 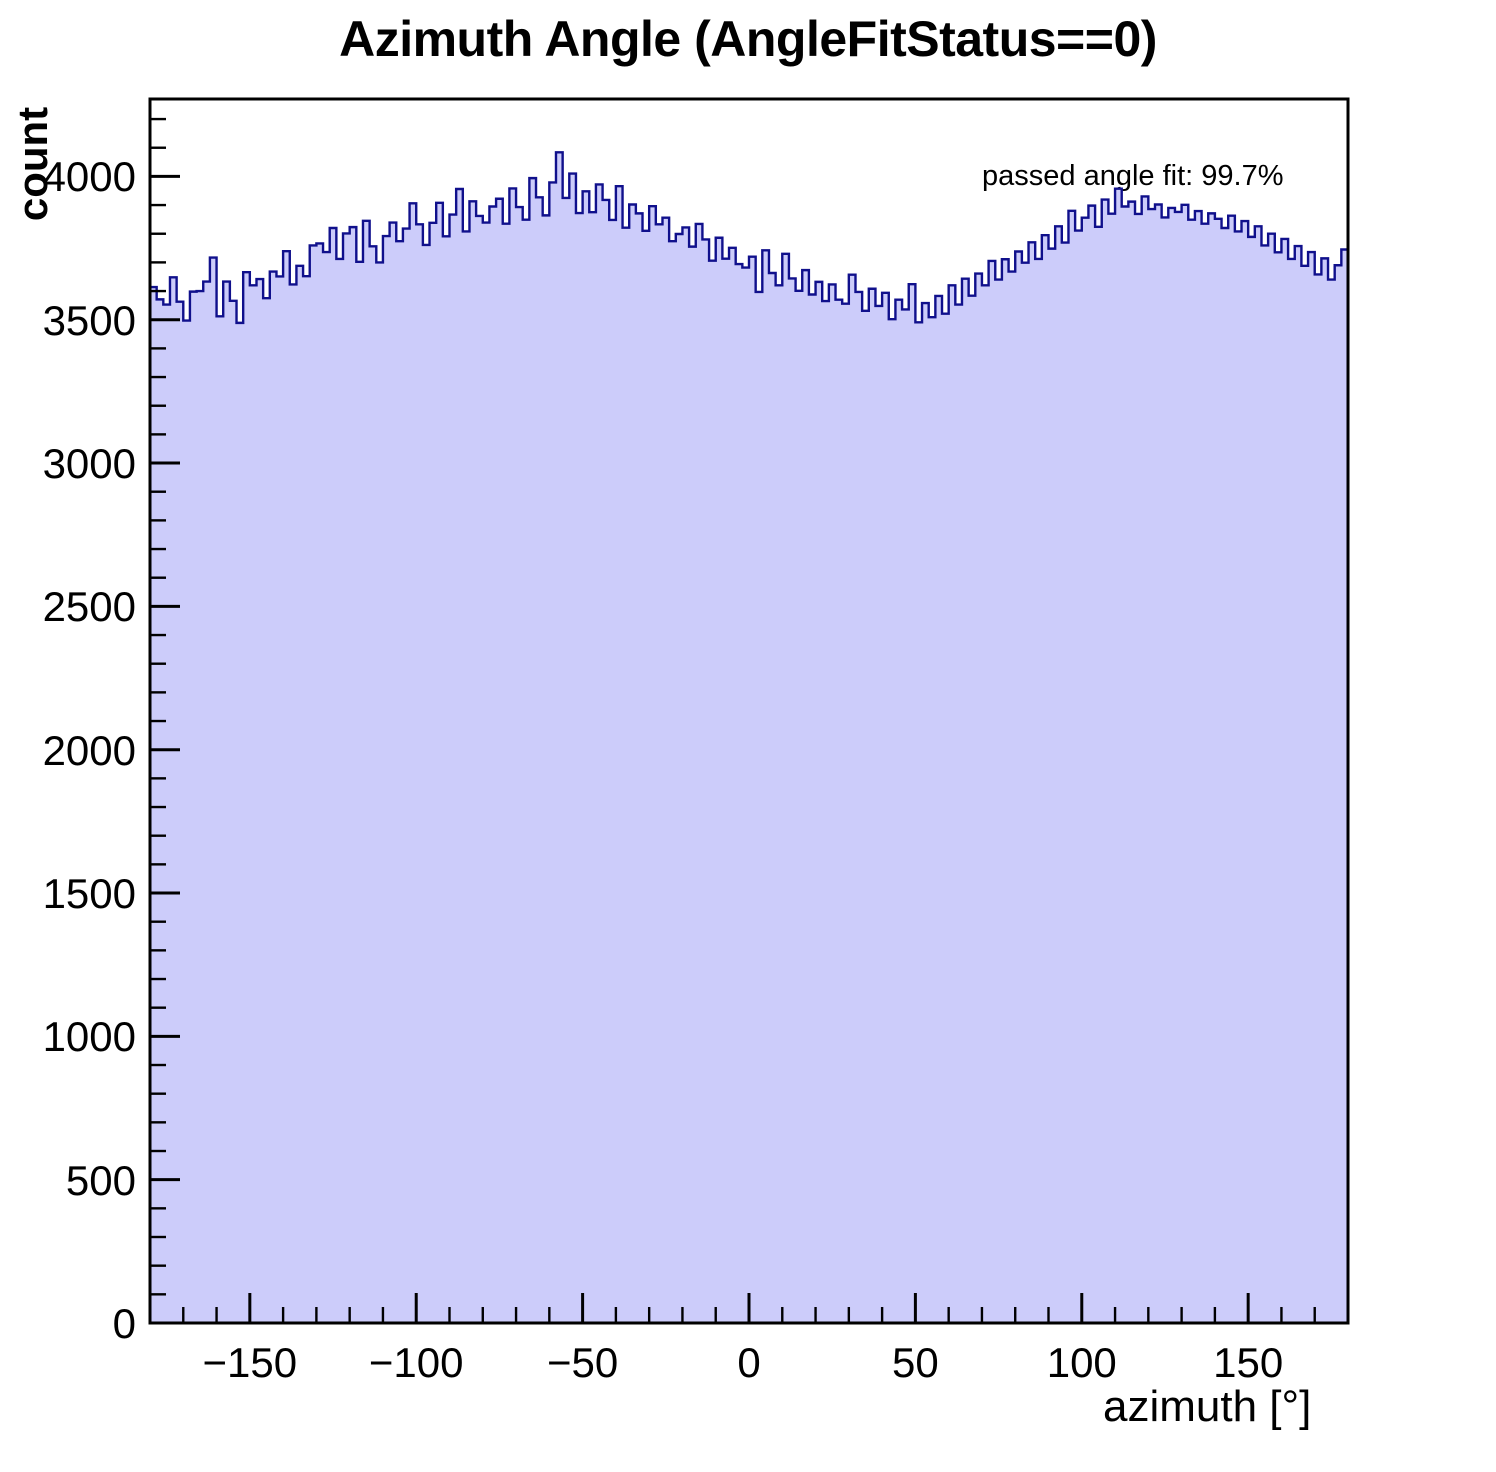 What do you see at coordinates (89, 894) in the screenshot?
I see `y-axis-tick-label: 1500` at bounding box center [89, 894].